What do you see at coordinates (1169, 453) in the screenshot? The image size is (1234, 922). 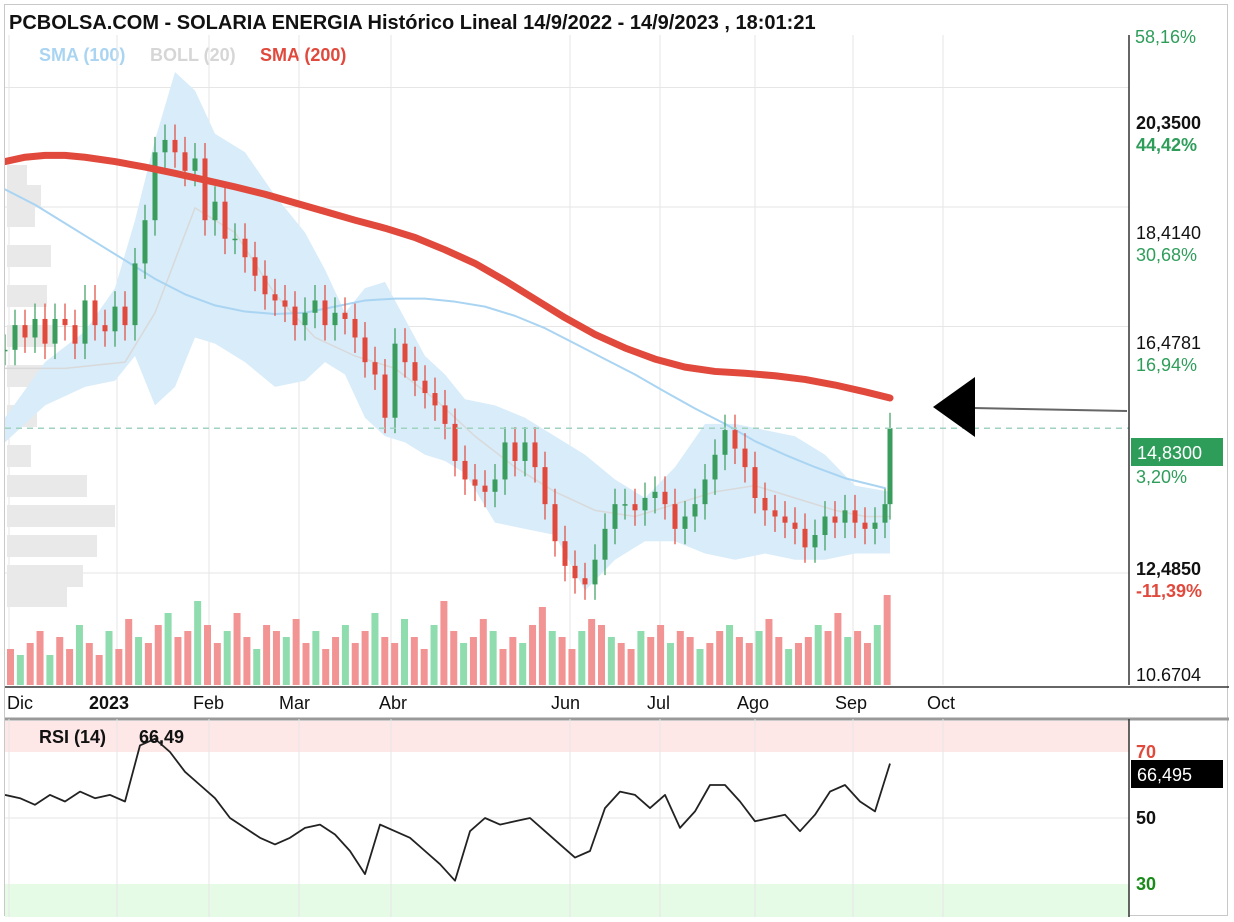 I see `last-price-label: 14,8300` at bounding box center [1169, 453].